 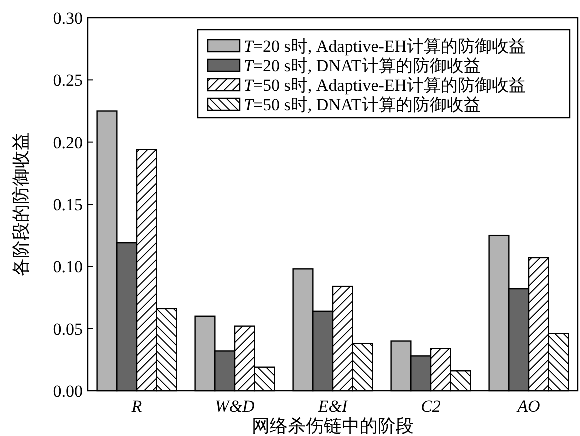 What do you see at coordinates (136, 406) in the screenshot?
I see `x-tick-label: R` at bounding box center [136, 406].